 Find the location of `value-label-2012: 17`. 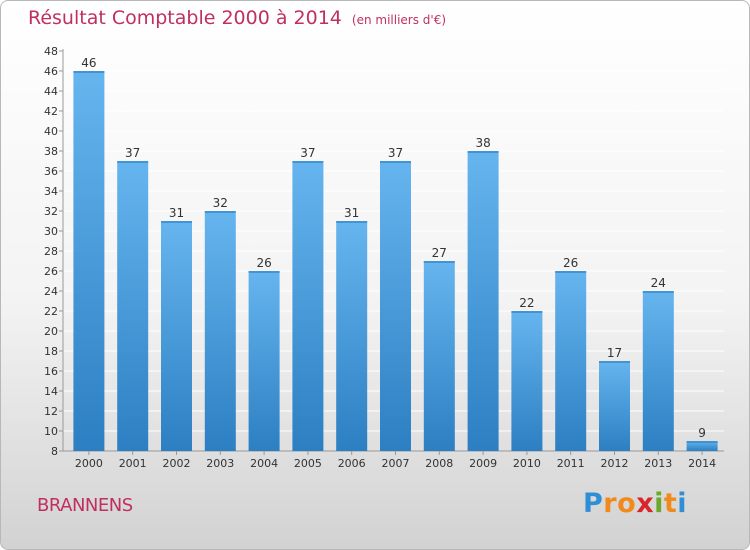

value-label-2012: 17 is located at coordinates (614, 353).